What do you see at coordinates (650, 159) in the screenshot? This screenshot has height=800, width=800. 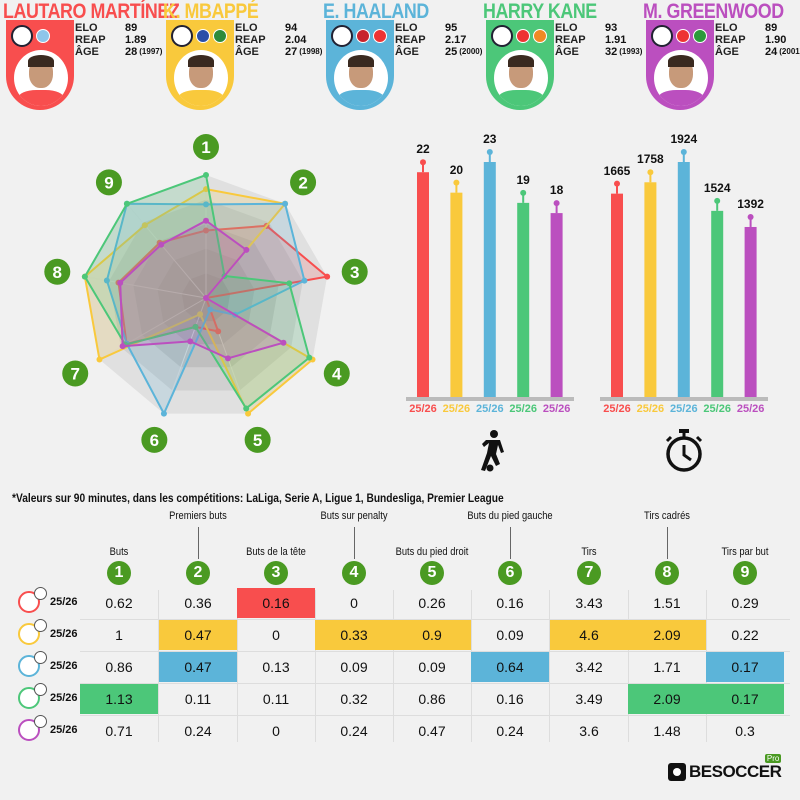 I see `bar-value-label: 1758` at bounding box center [650, 159].